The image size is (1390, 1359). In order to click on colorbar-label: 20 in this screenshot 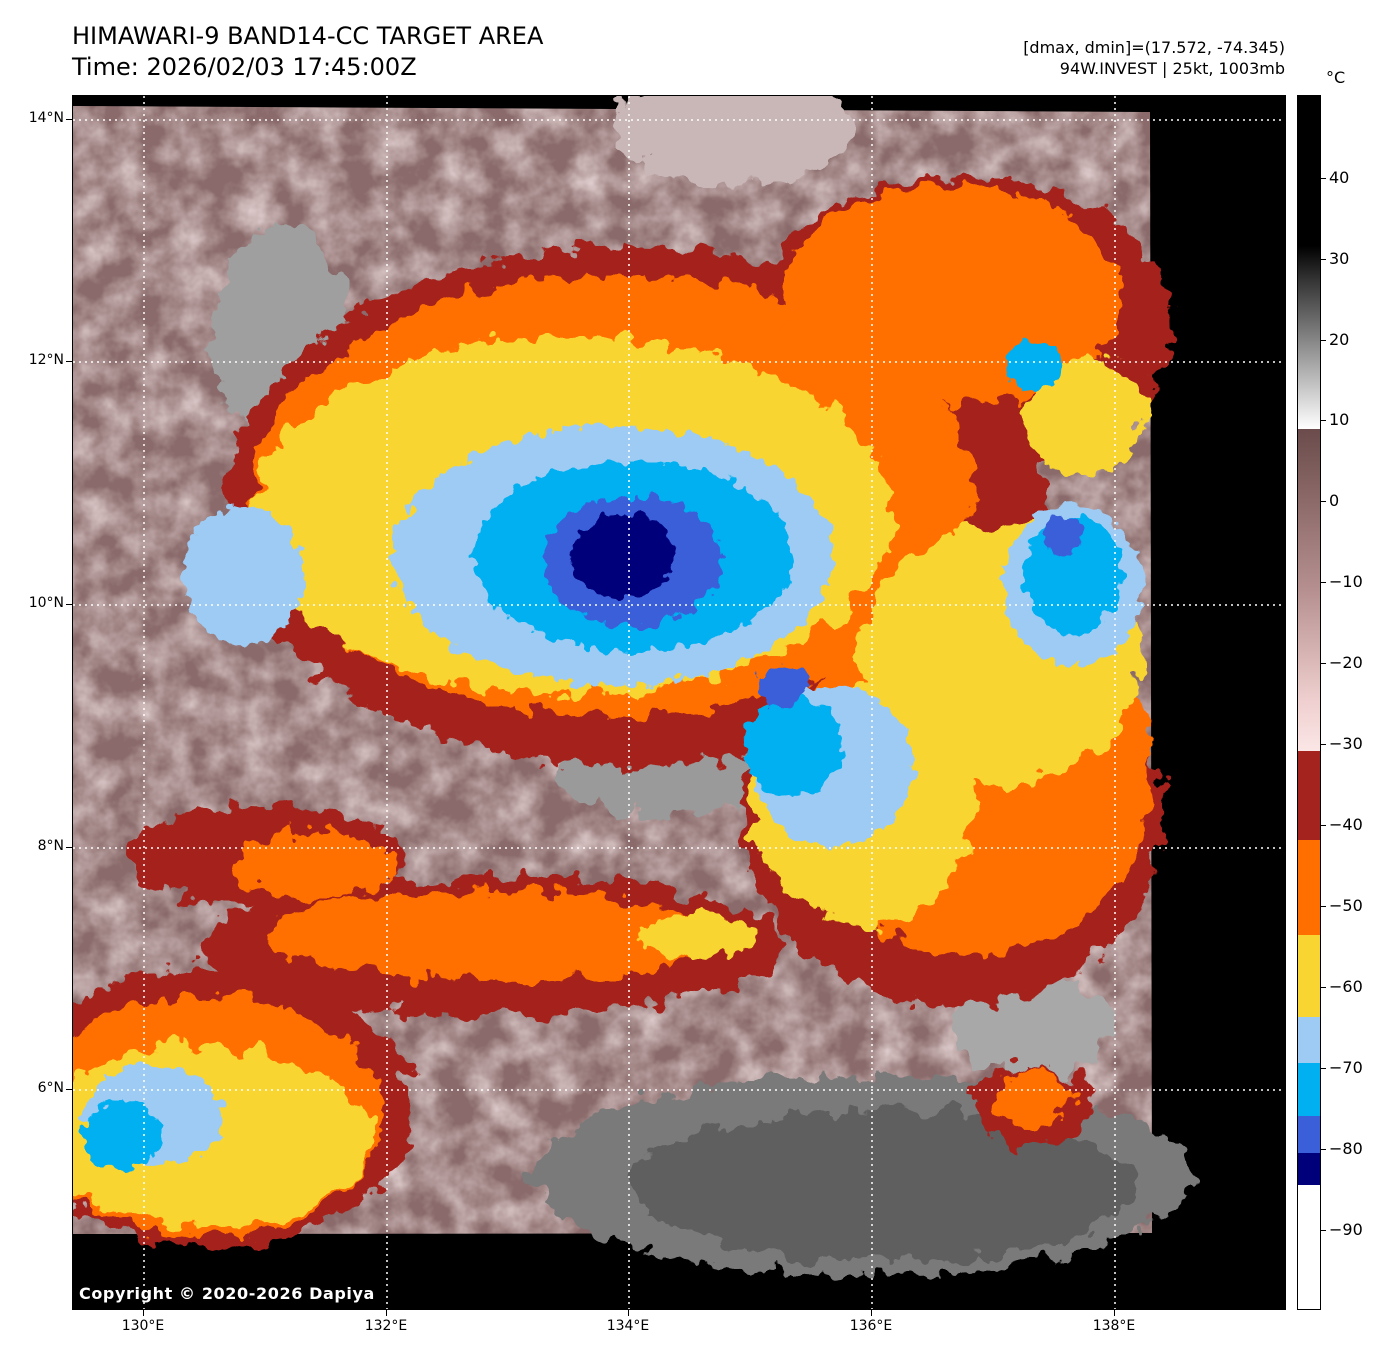, I will do `click(1339, 339)`.